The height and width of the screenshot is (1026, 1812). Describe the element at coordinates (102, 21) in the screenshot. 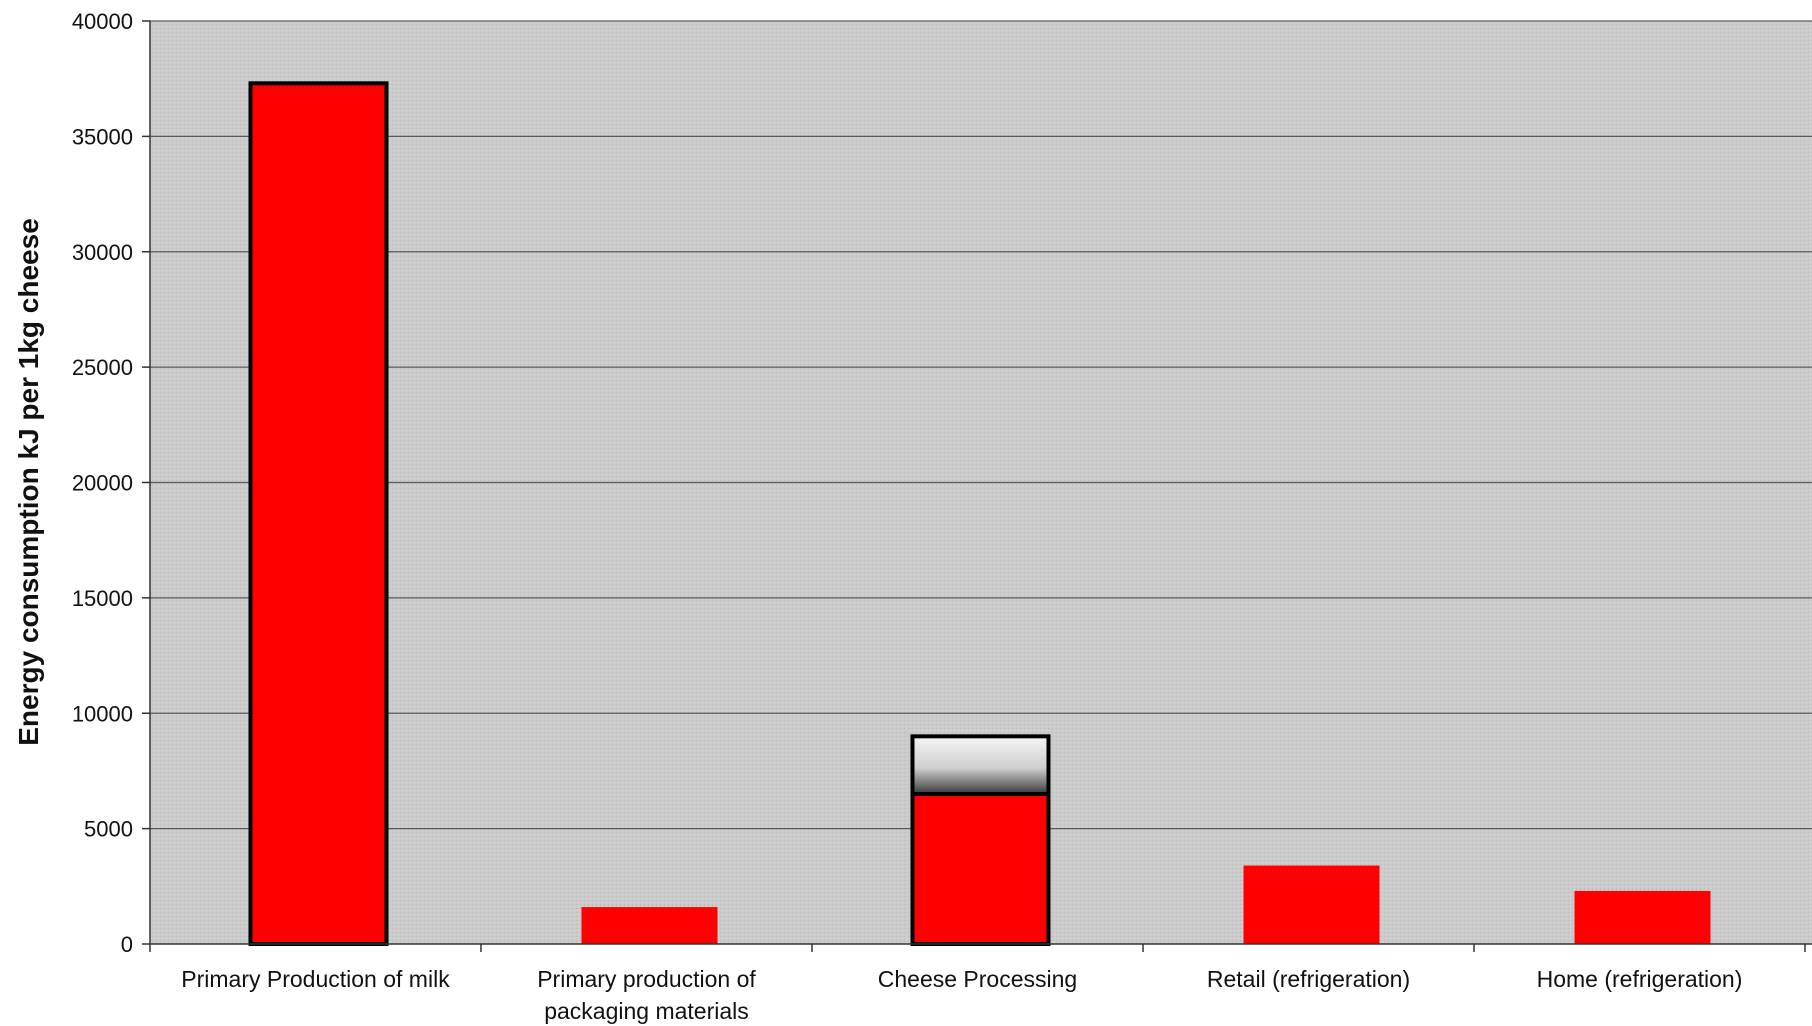

I see `y-tick-label: 40000` at that location.